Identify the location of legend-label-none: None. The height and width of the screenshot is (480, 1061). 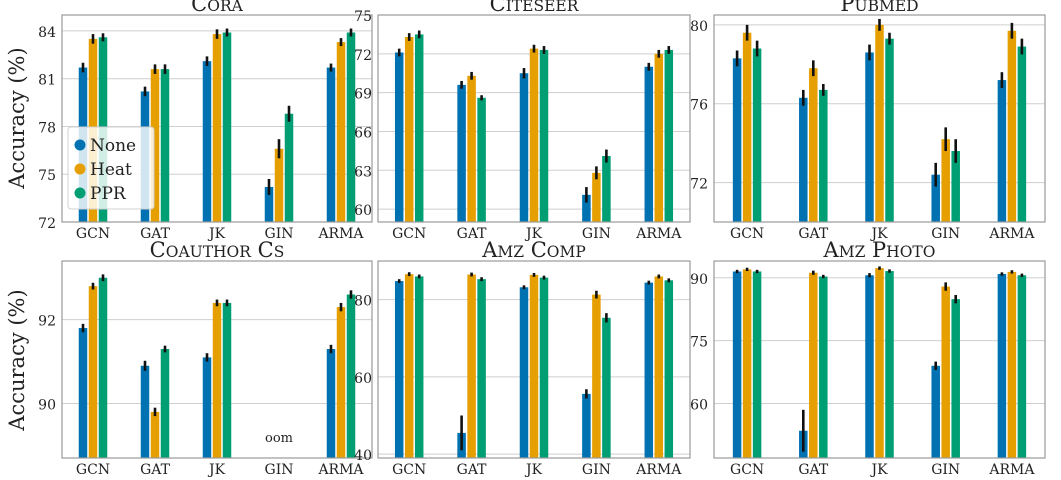
(113, 146).